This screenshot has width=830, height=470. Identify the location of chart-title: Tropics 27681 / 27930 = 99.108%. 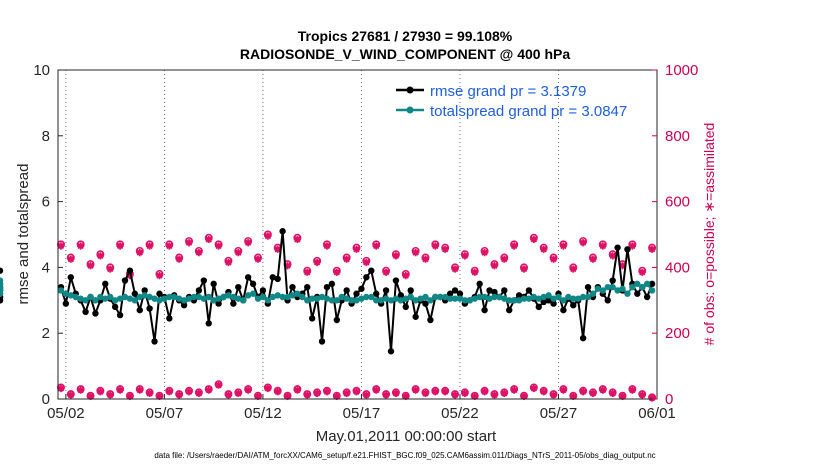
(405, 36).